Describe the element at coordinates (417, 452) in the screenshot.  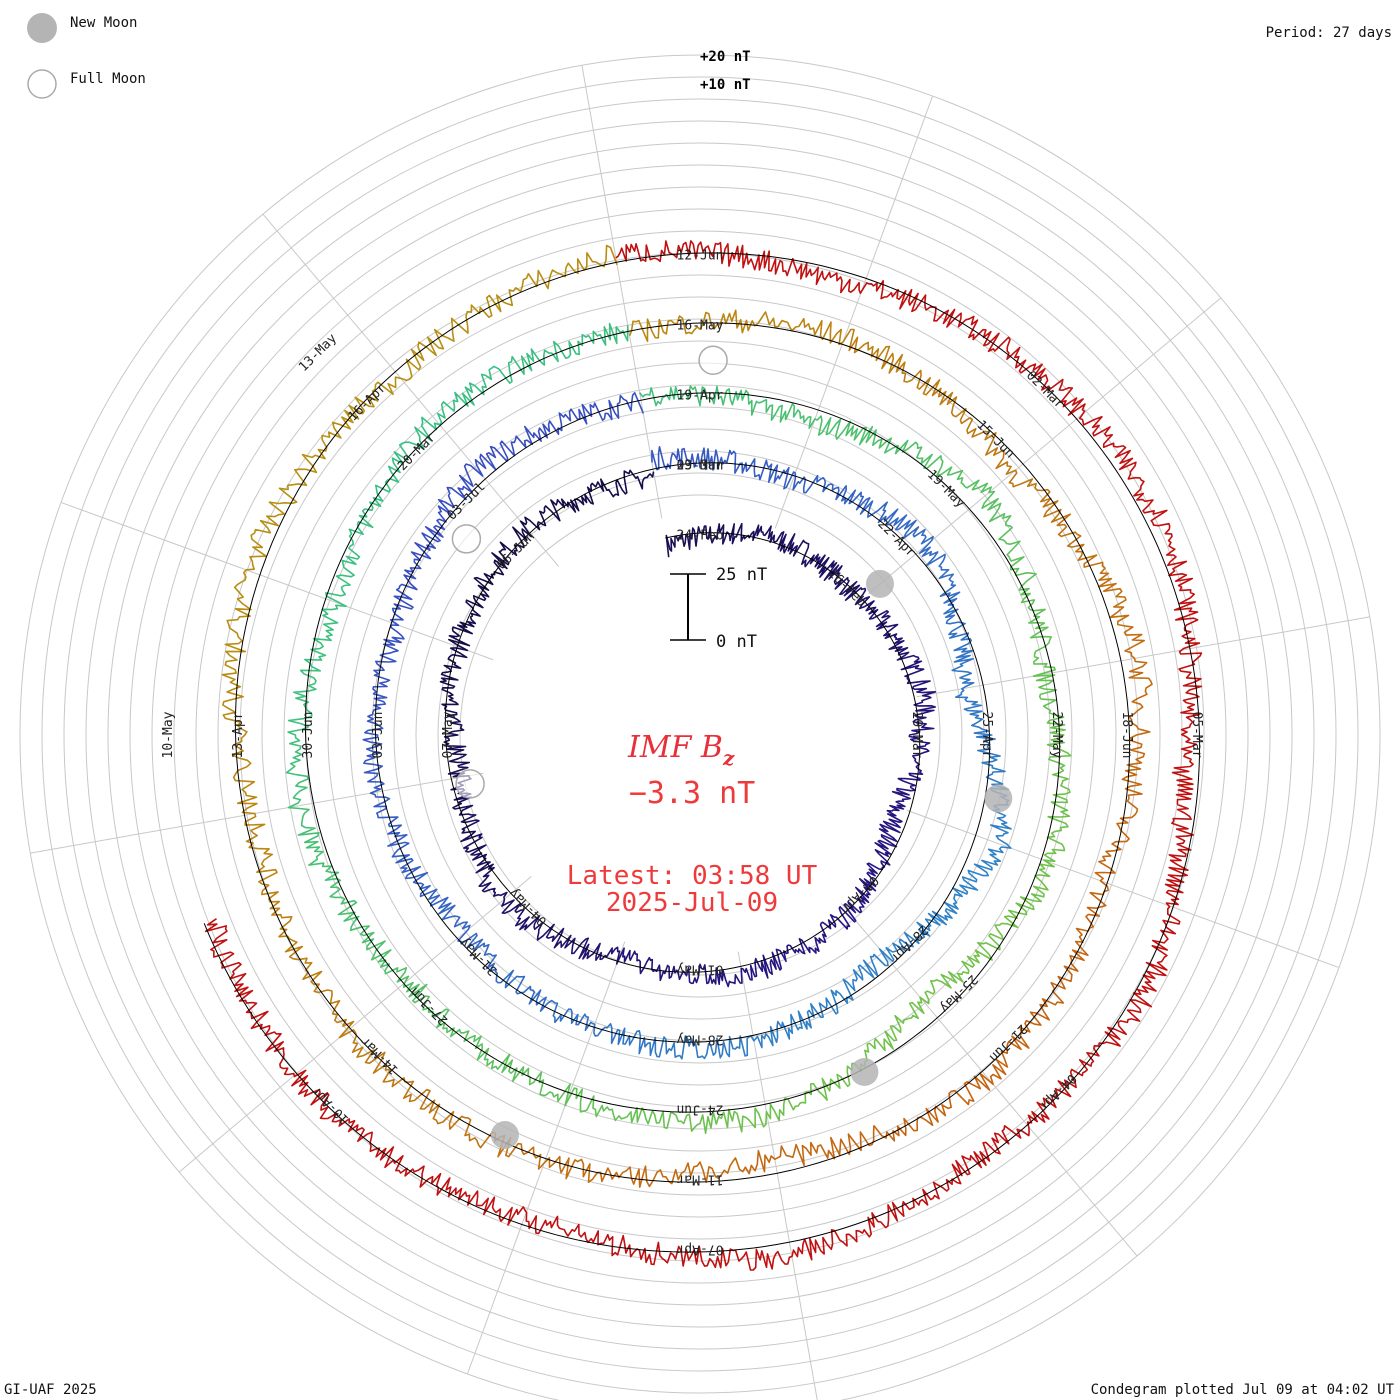
I see `date-label: 20-Mar` at that location.